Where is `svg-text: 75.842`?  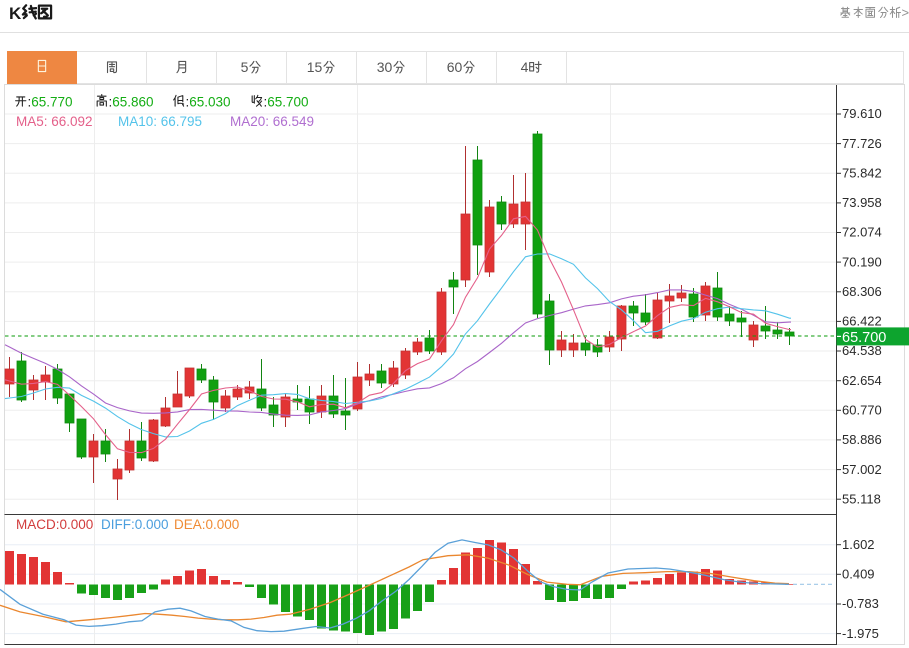
svg-text: 75.842 is located at coordinates (862, 173).